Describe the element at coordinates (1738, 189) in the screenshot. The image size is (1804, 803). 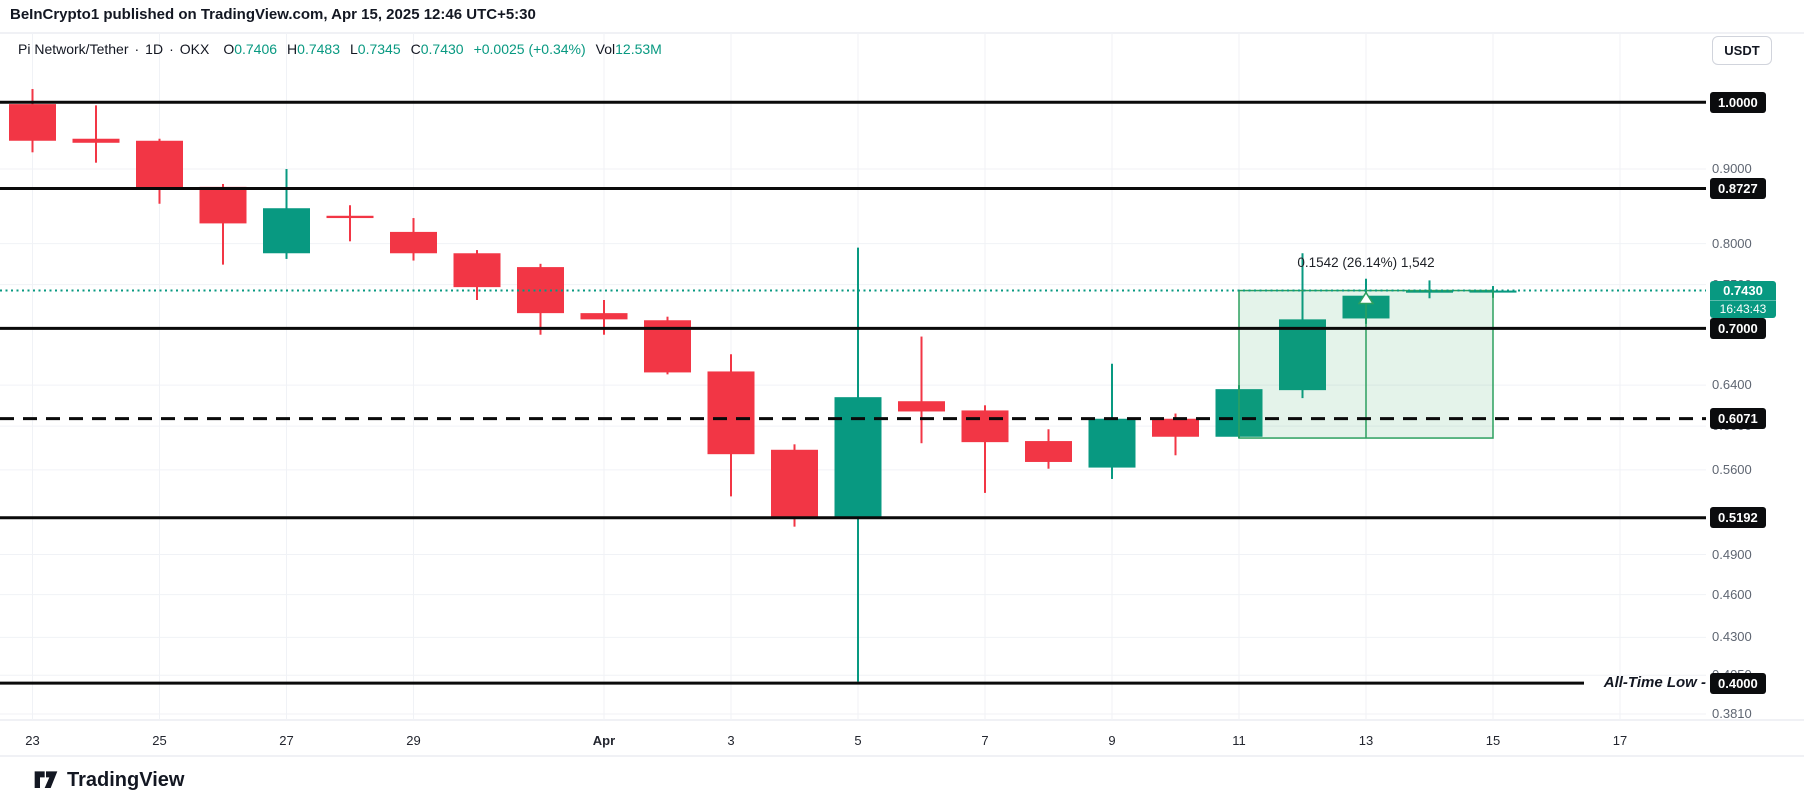
I see `price-level-label: 0.8727` at that location.